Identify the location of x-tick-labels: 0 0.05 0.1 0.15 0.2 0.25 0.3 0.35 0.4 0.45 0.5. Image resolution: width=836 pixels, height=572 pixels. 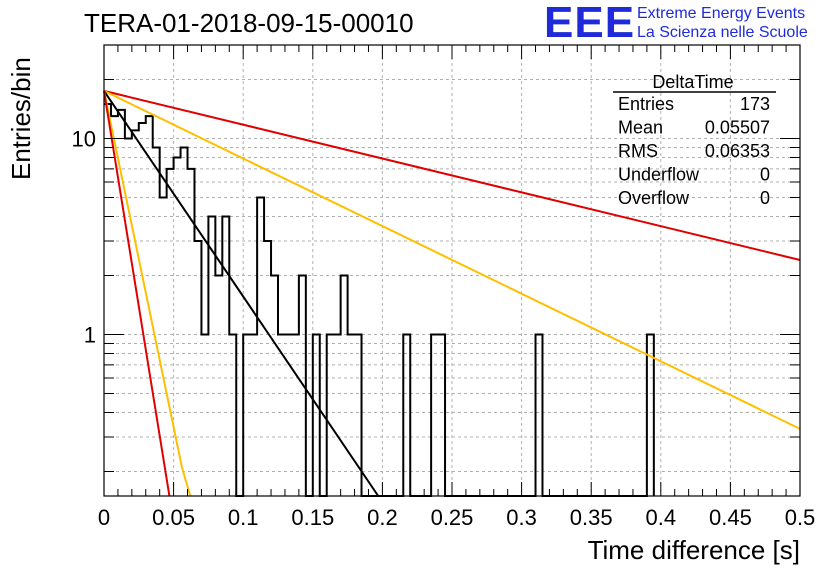
(456, 517).